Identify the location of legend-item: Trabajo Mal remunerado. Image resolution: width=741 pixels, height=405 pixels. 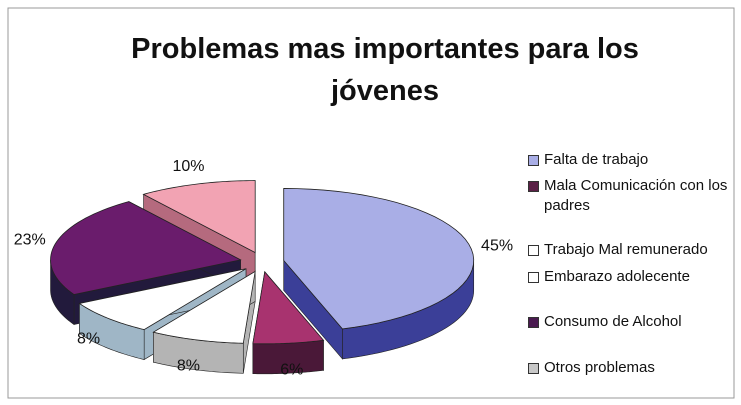
(633, 250).